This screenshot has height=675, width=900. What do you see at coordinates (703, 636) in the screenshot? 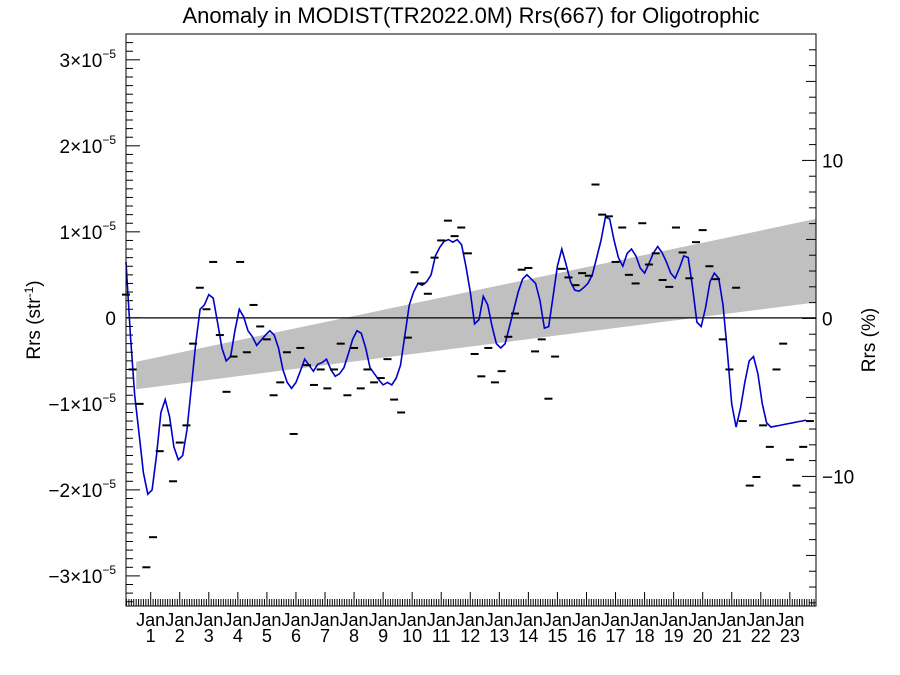
I see `x-tick-label-year: 20` at bounding box center [703, 636].